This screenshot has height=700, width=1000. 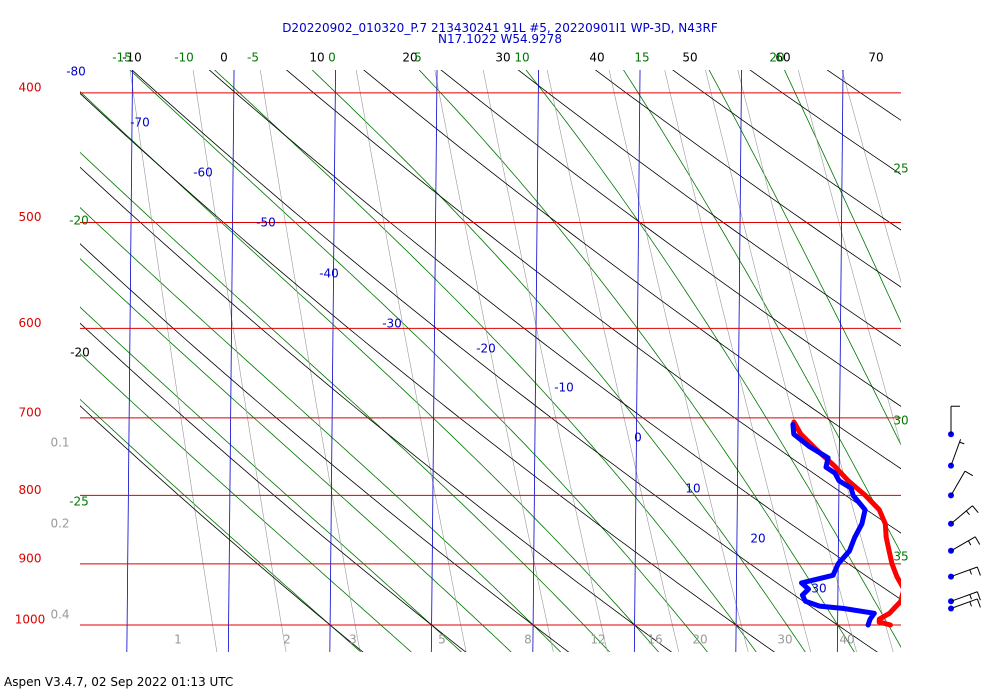 I want to click on moist-adiabat-label: 30, so click(x=900, y=421).